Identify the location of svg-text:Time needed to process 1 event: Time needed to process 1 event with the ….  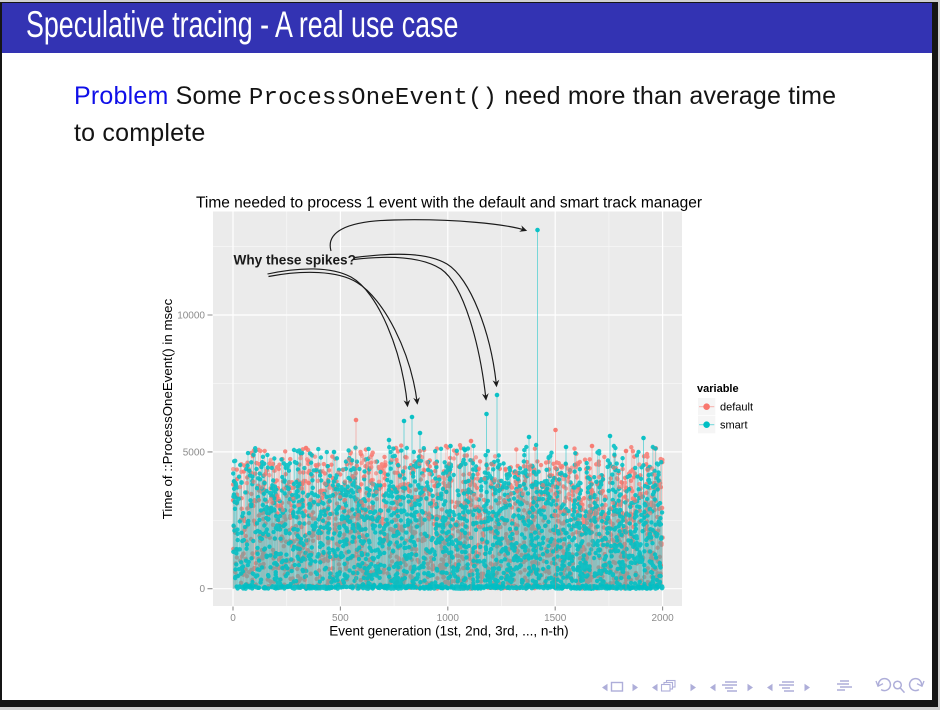
(449, 203).